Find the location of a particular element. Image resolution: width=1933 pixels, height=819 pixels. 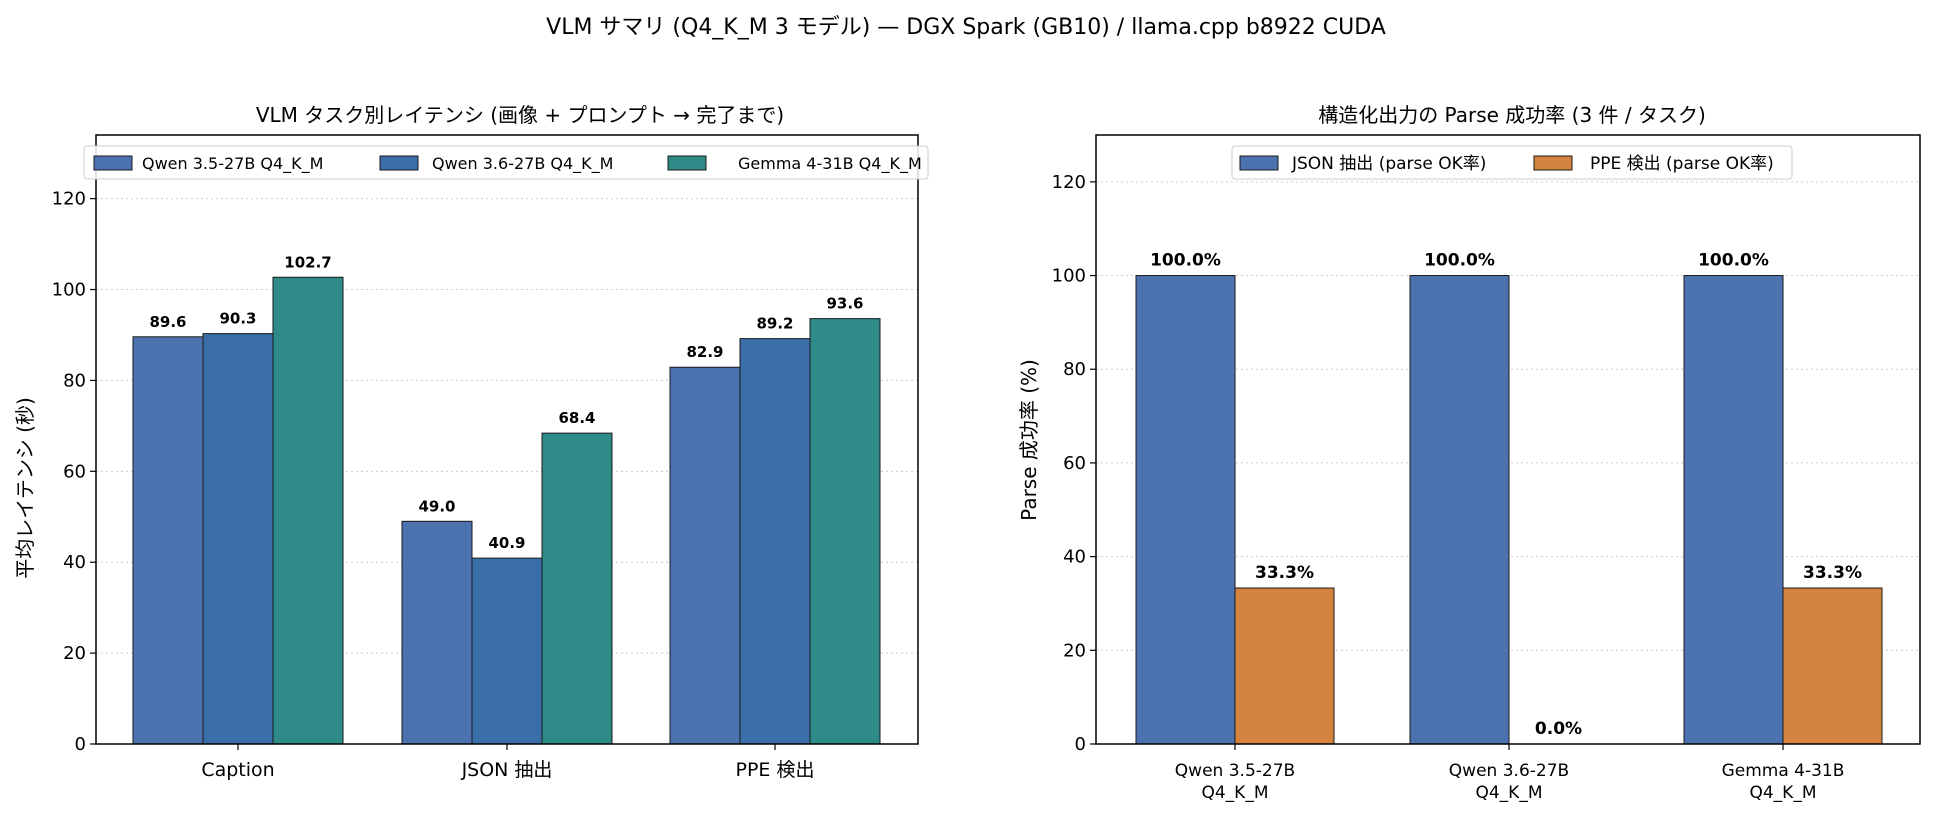

chart-title: VLM タスク別レイテンシ (画像 + プロンプト → 完了まで) is located at coordinates (520, 115).